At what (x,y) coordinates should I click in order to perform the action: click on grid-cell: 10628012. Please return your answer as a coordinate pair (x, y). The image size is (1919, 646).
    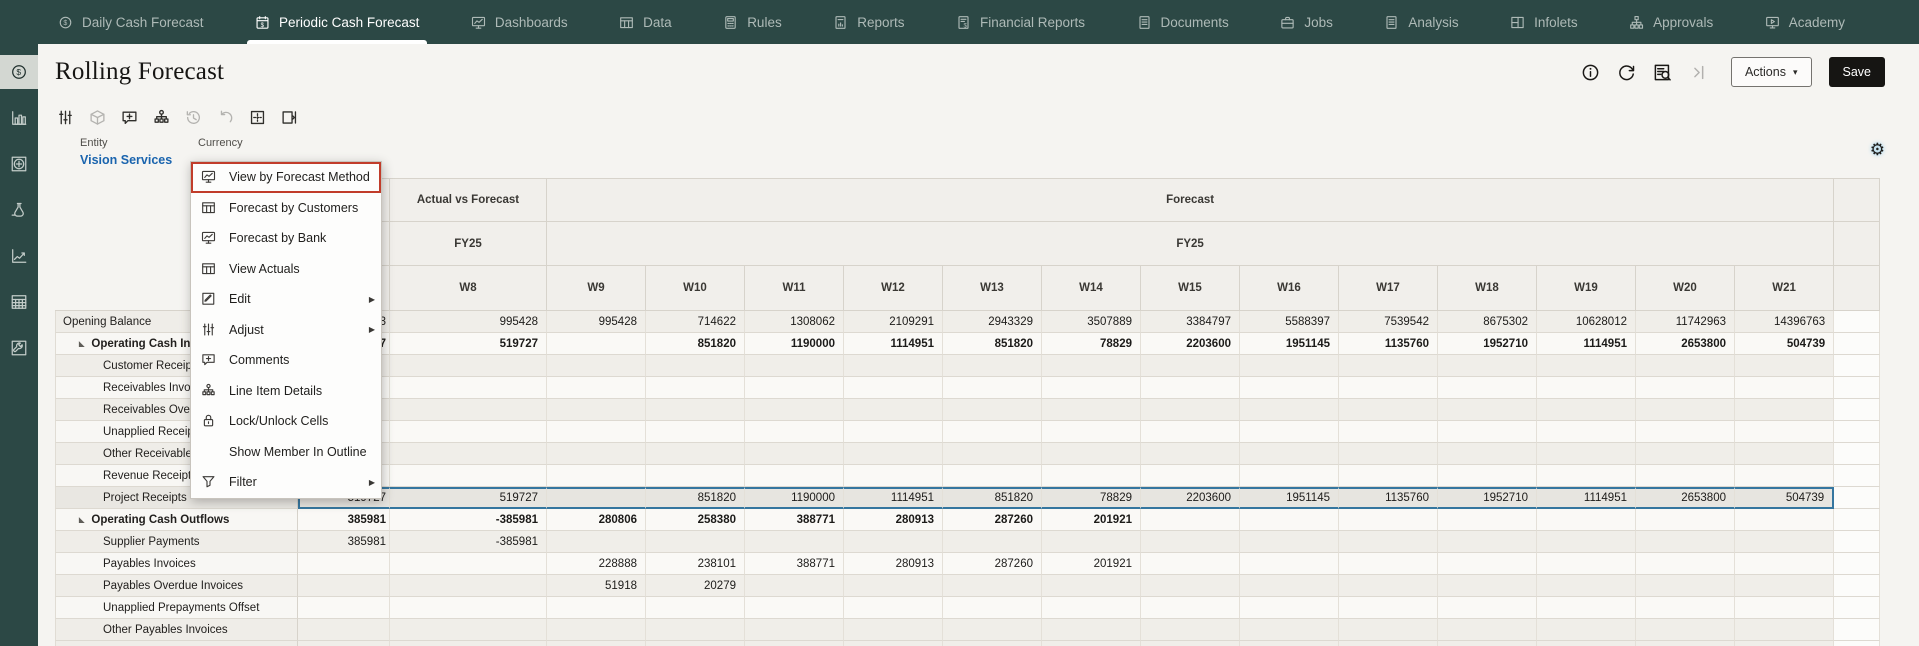
    Looking at the image, I should click on (1586, 322).